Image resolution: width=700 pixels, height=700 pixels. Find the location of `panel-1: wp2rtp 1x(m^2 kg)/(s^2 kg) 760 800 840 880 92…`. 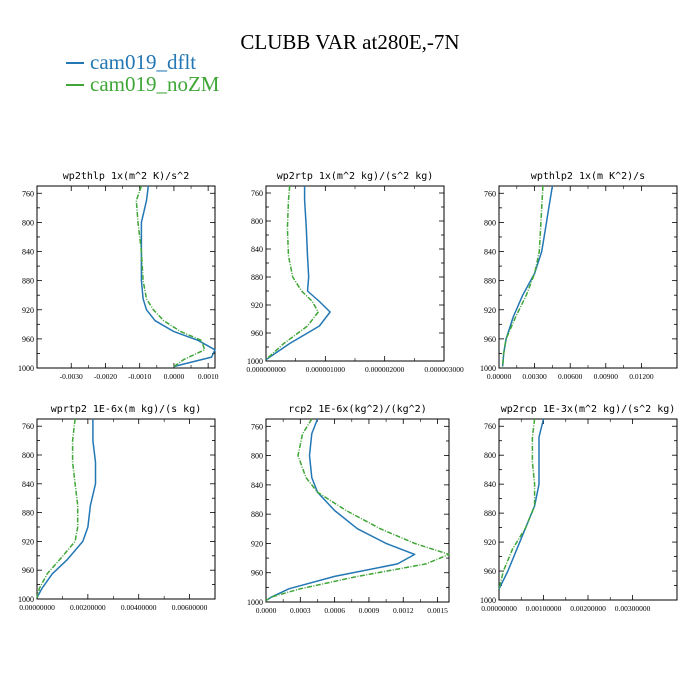

panel-1: wp2rtp 1x(m^2 kg)/(s^2 kg) 760 800 840 880 92… is located at coordinates (355, 272).